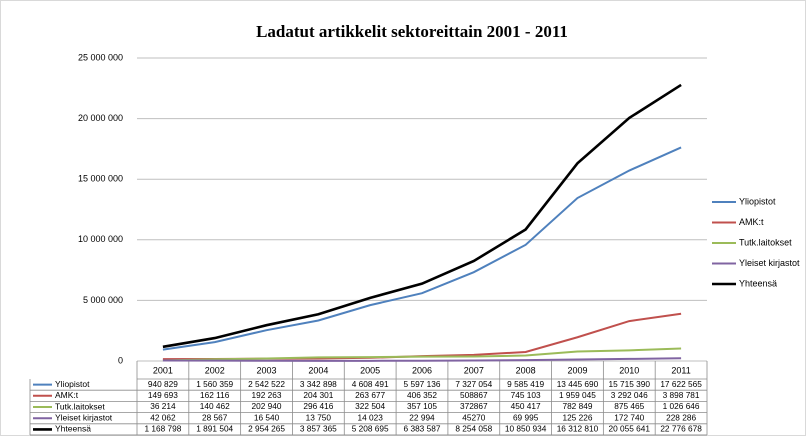  I want to click on x-tick-label: 2002, so click(215, 370).